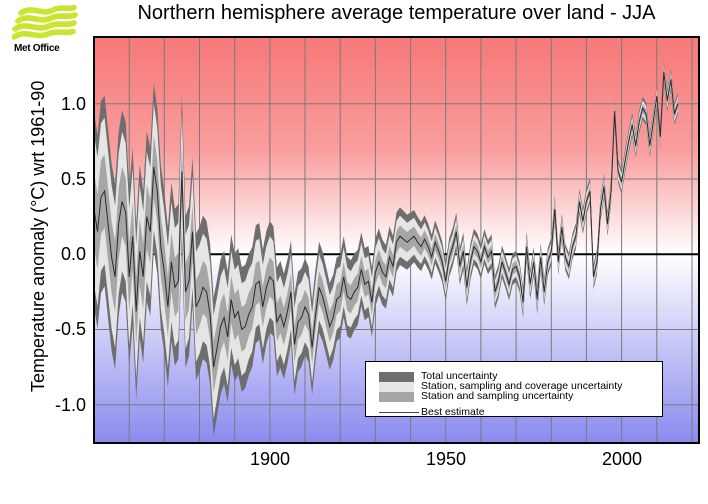  I want to click on y-tick-label: 1.0, so click(73, 104).